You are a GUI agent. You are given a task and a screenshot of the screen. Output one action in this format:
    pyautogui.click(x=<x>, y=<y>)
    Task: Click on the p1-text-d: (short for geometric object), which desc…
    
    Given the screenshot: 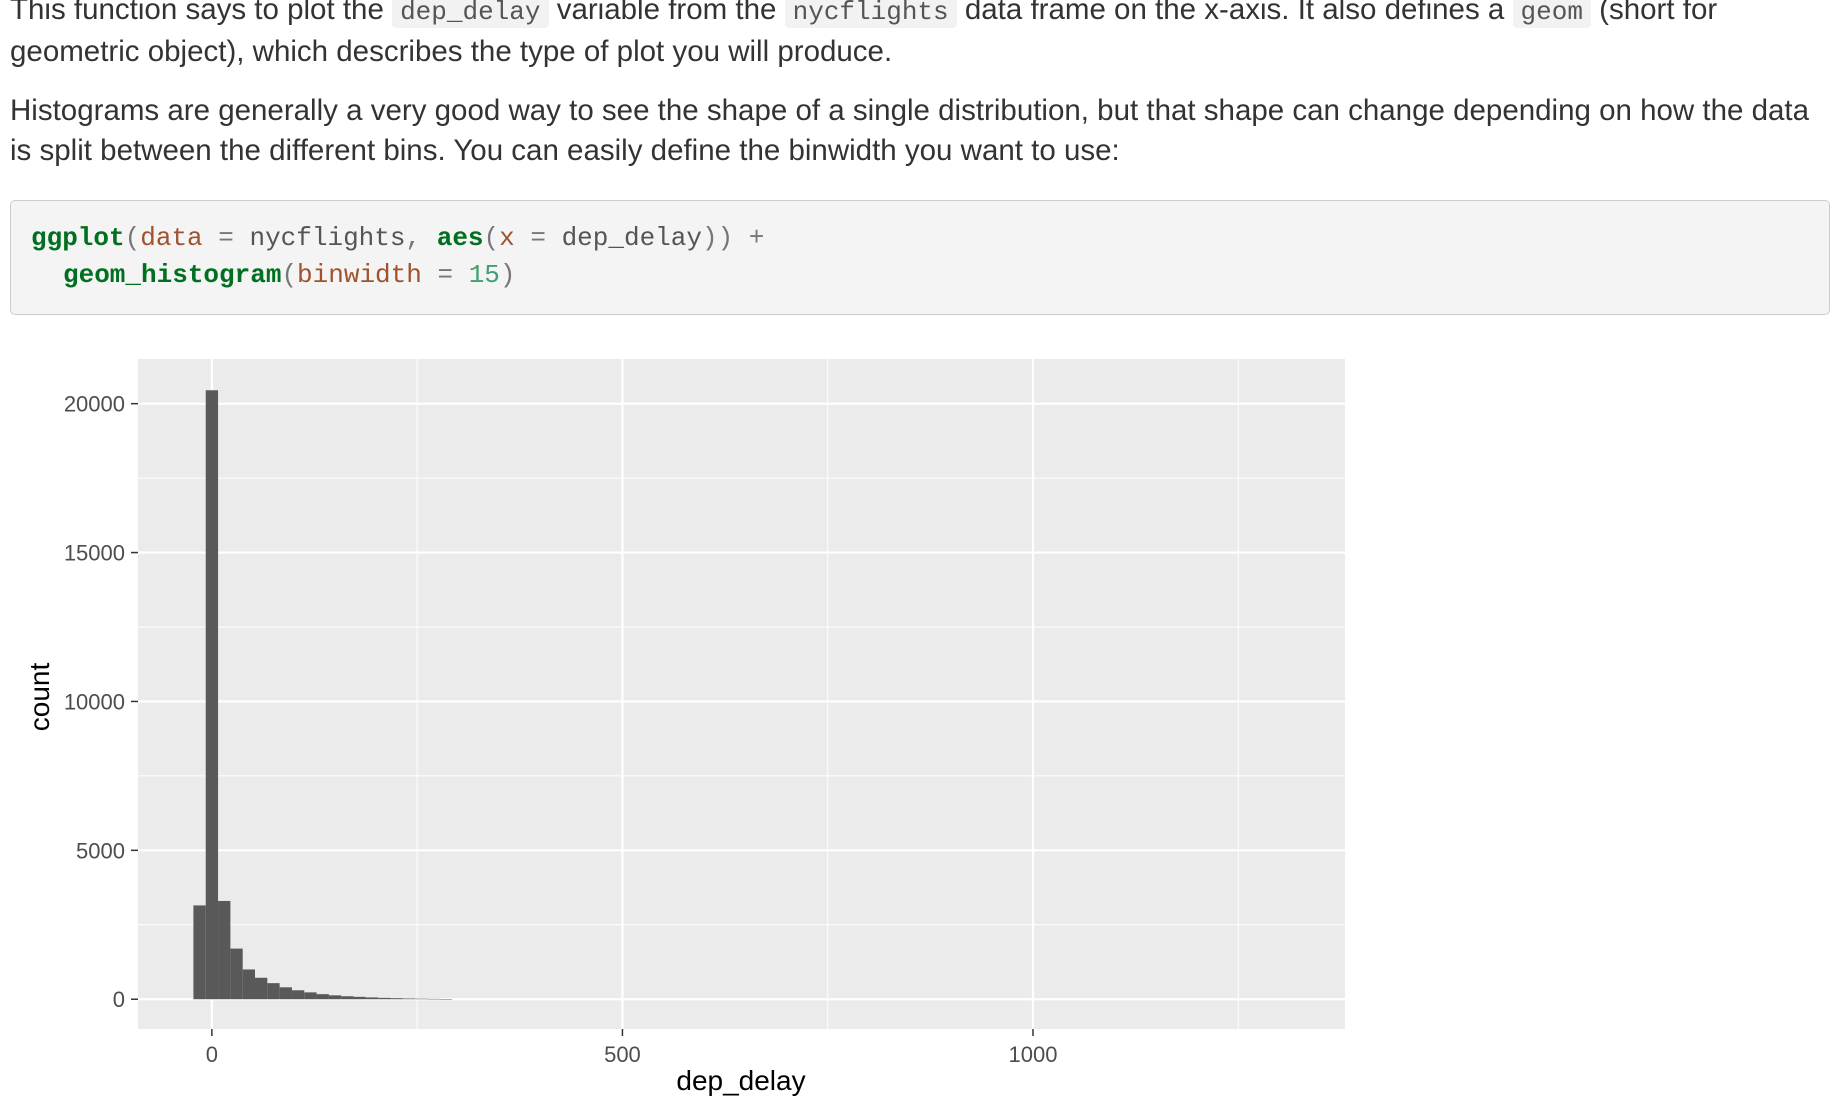 What is the action you would take?
    pyautogui.click(x=864, y=34)
    